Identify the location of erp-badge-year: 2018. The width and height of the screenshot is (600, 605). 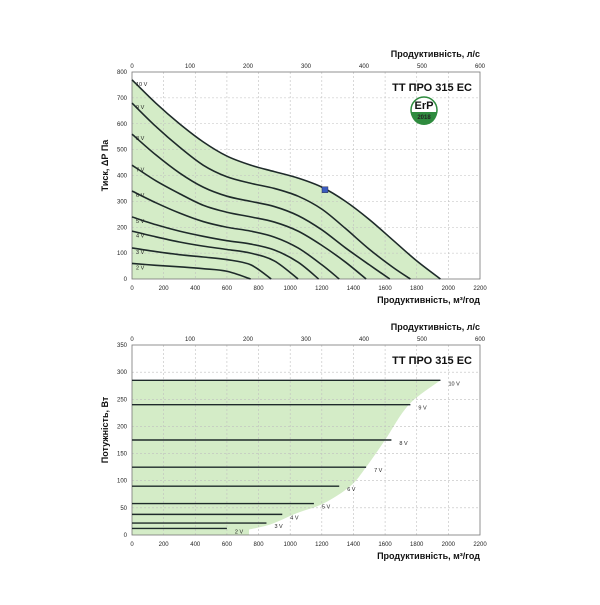
(424, 118).